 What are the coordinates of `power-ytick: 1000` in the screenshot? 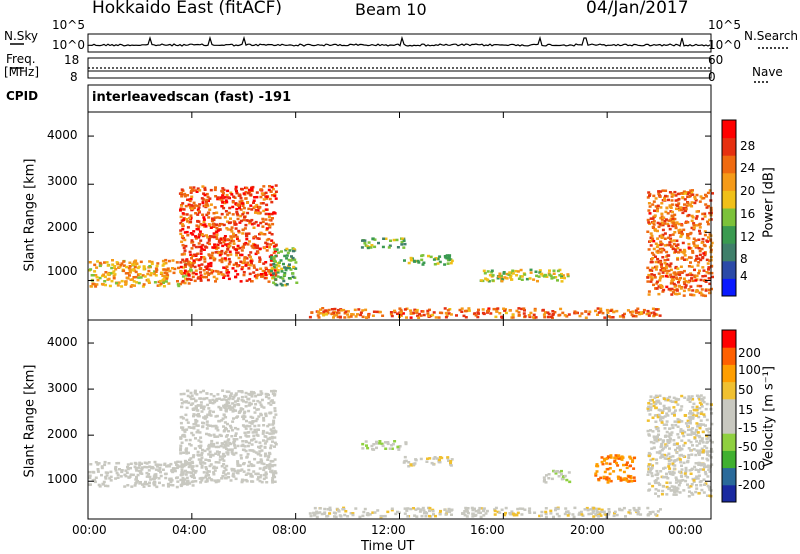 It's located at (62, 271).